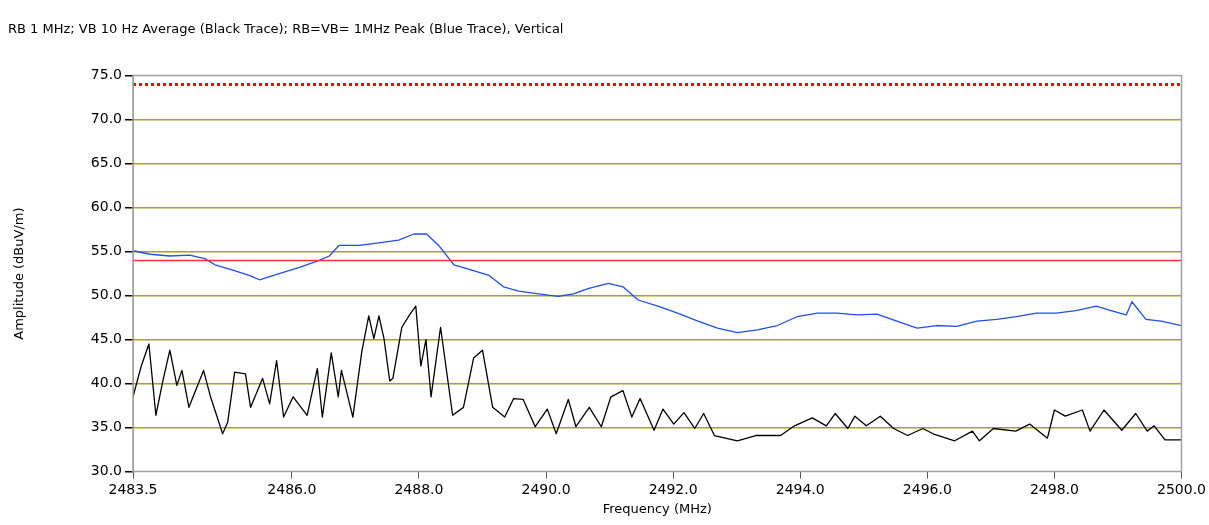 The width and height of the screenshot is (1209, 525). Describe the element at coordinates (106, 470) in the screenshot. I see `y-tick-label: 30.0` at that location.